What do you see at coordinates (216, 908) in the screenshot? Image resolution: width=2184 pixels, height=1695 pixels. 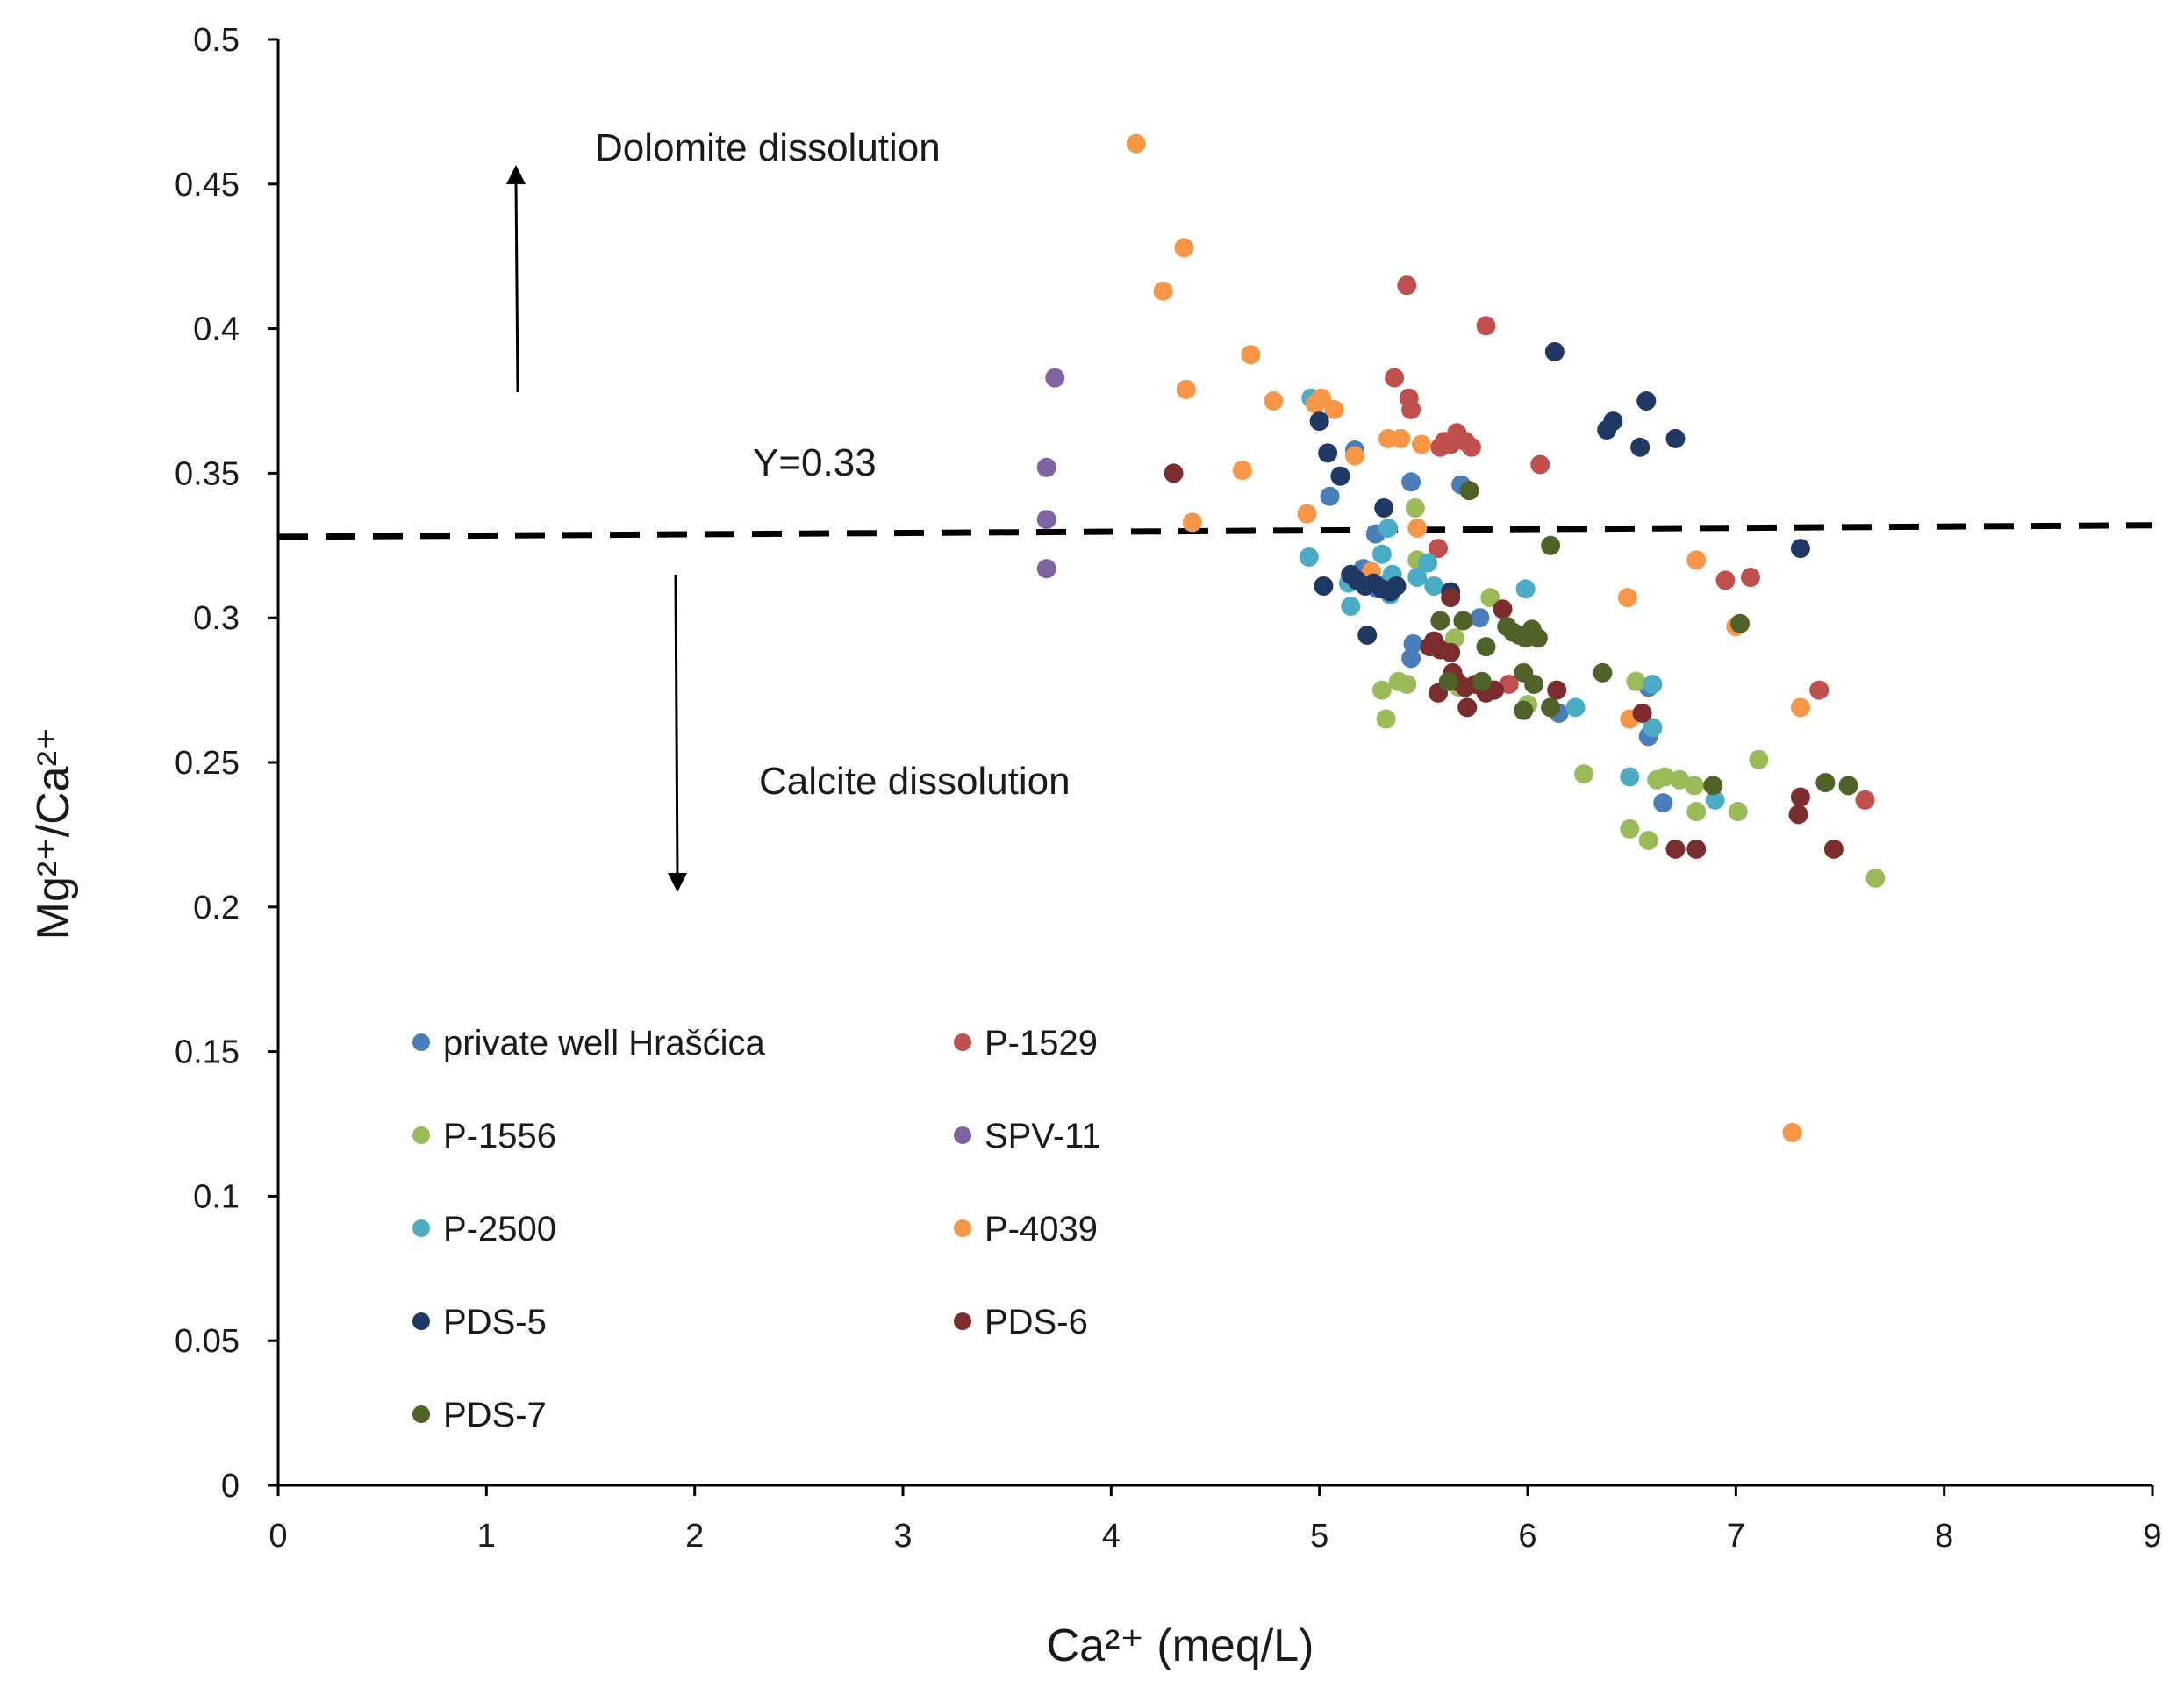 I see `y-tick-label: 0.2` at bounding box center [216, 908].